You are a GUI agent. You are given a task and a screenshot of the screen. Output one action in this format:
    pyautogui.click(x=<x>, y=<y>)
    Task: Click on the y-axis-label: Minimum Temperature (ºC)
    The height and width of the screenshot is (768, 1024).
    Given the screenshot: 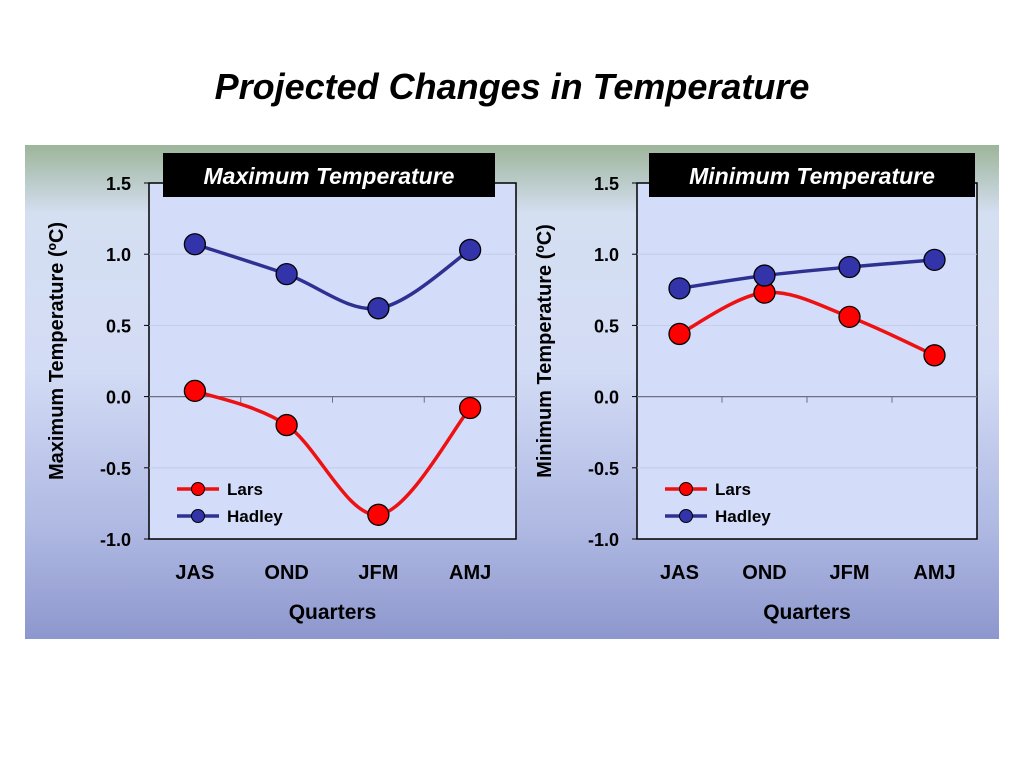 What is the action you would take?
    pyautogui.click(x=545, y=351)
    